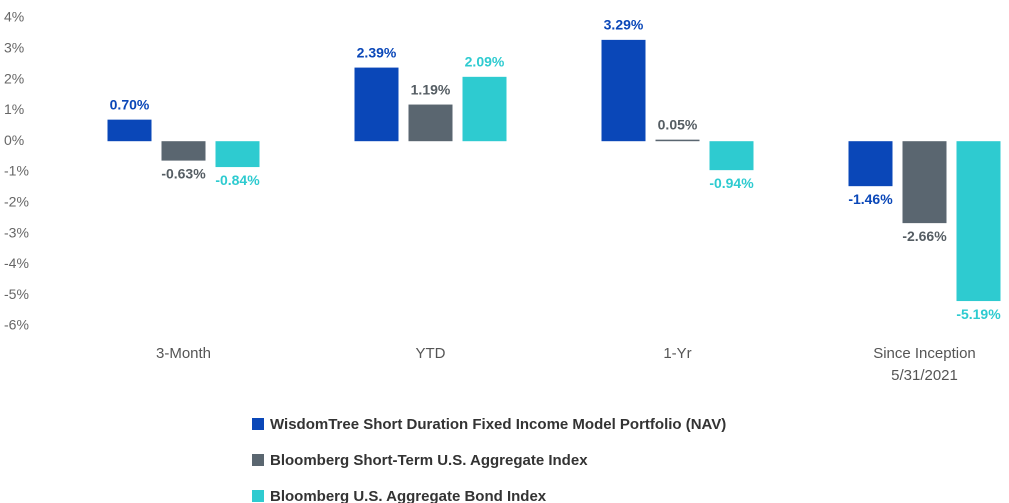 The height and width of the screenshot is (503, 1009). What do you see at coordinates (978, 314) in the screenshot?
I see `value-label: -5.19%` at bounding box center [978, 314].